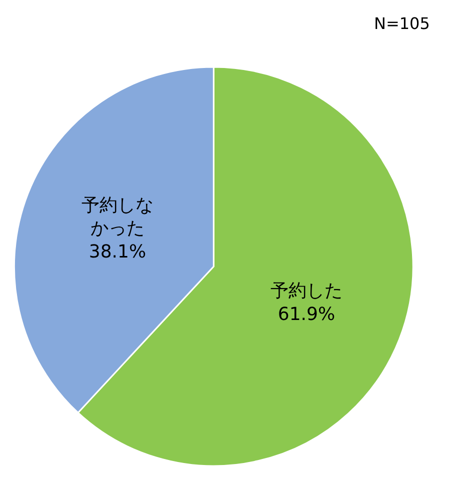 This screenshot has width=457, height=479. Describe the element at coordinates (307, 315) in the screenshot. I see `data-label: 61.9%` at that location.